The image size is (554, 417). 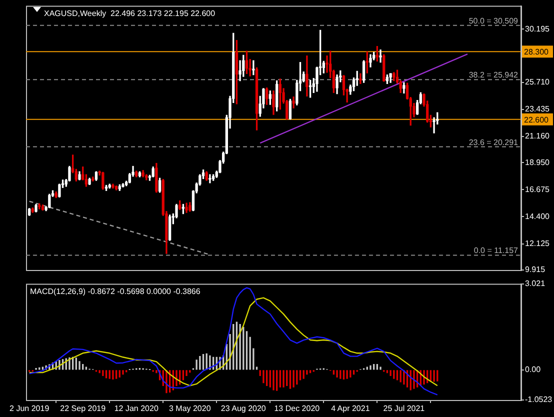 I want to click on y-tick-label: 3.021, so click(x=535, y=283).